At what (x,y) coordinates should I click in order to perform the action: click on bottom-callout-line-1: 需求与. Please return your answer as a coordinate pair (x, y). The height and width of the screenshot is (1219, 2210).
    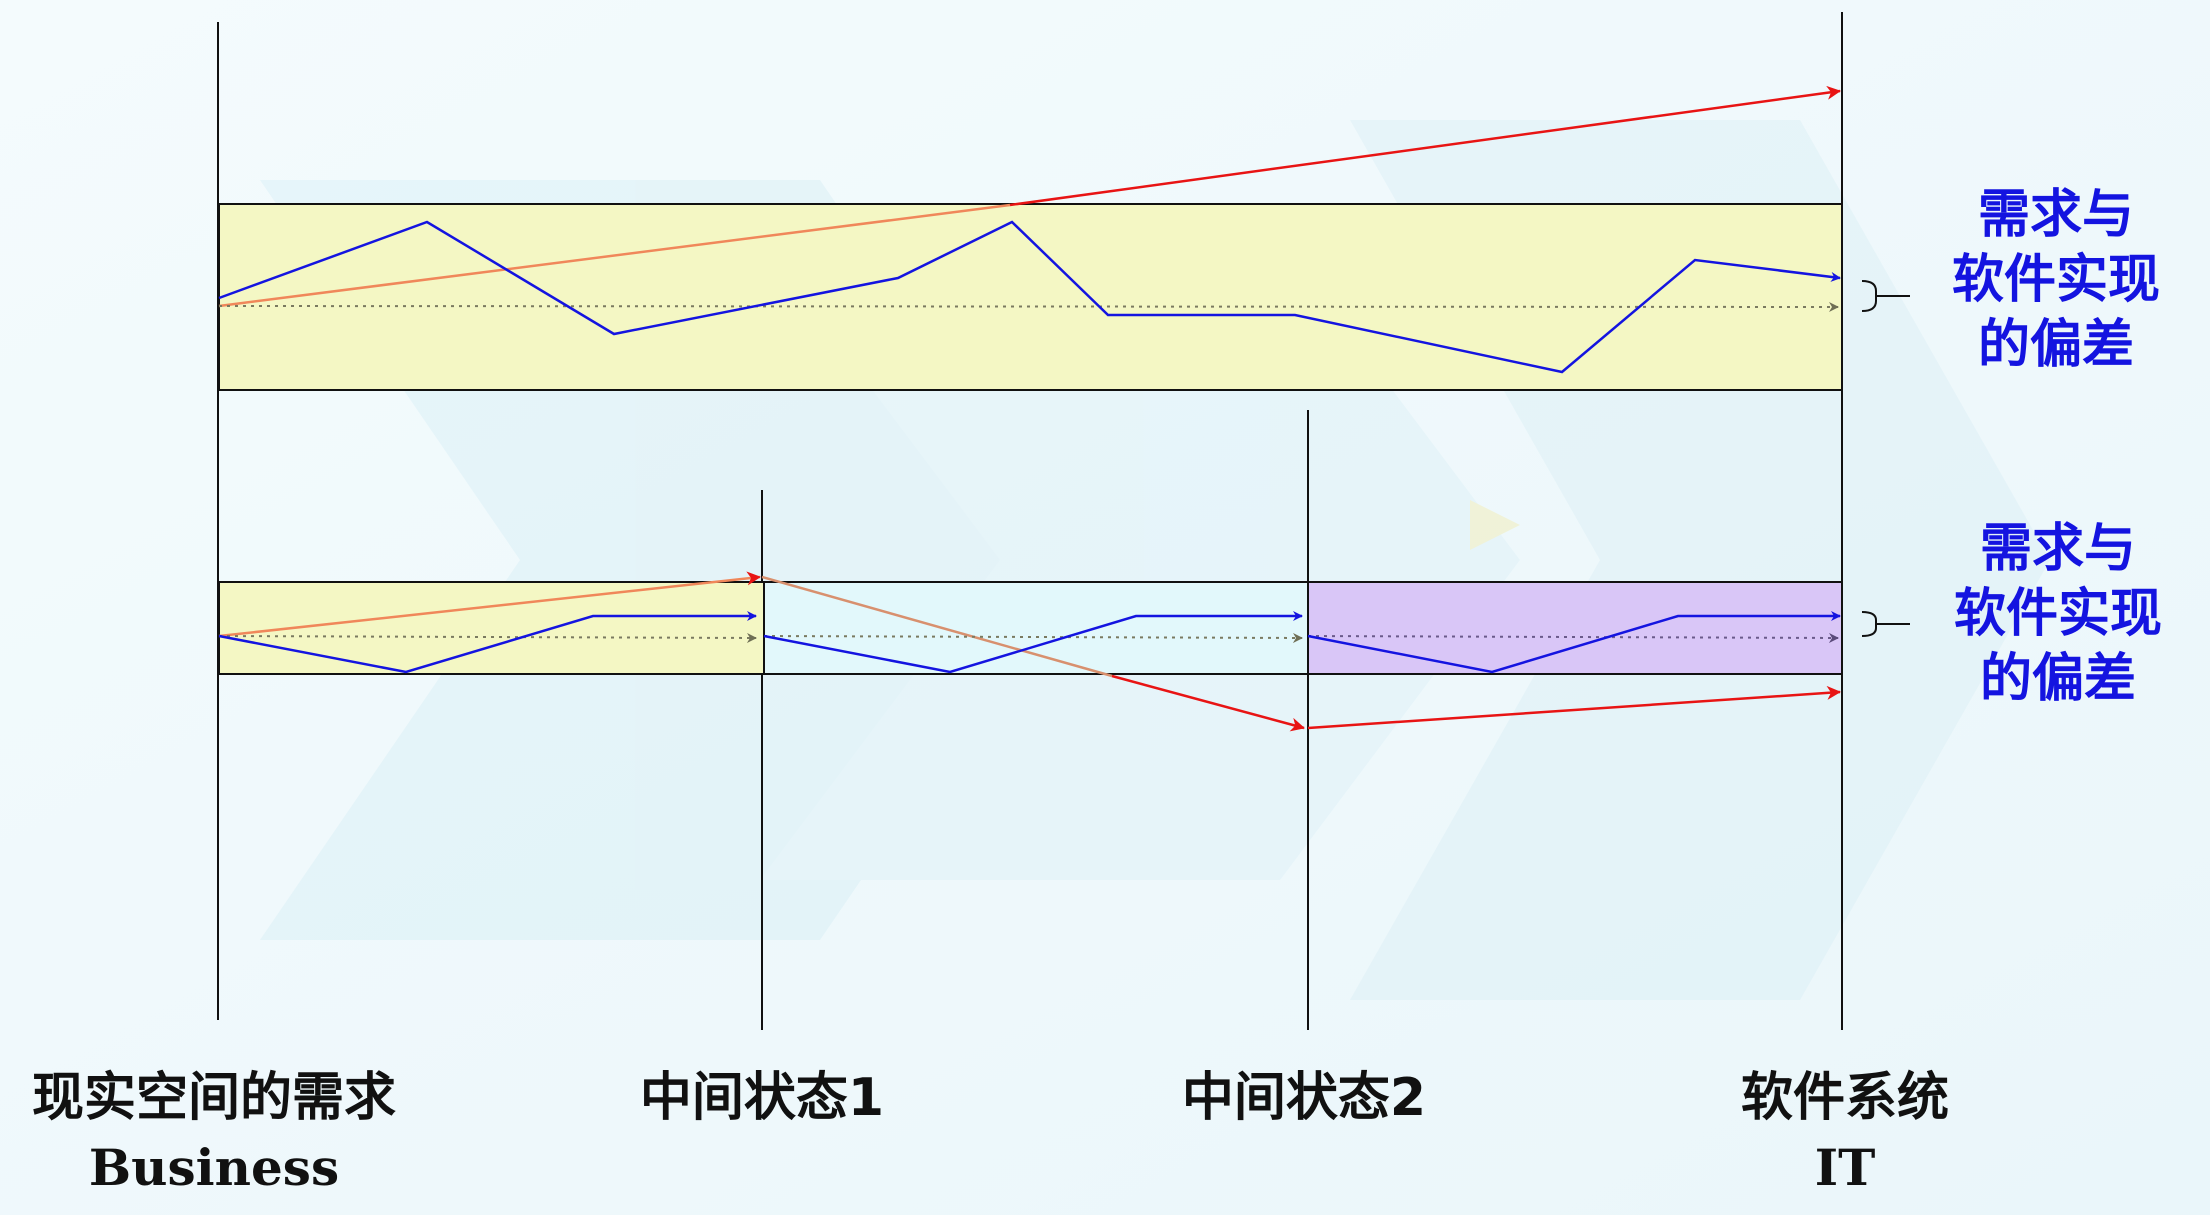
    Looking at the image, I should click on (2058, 549).